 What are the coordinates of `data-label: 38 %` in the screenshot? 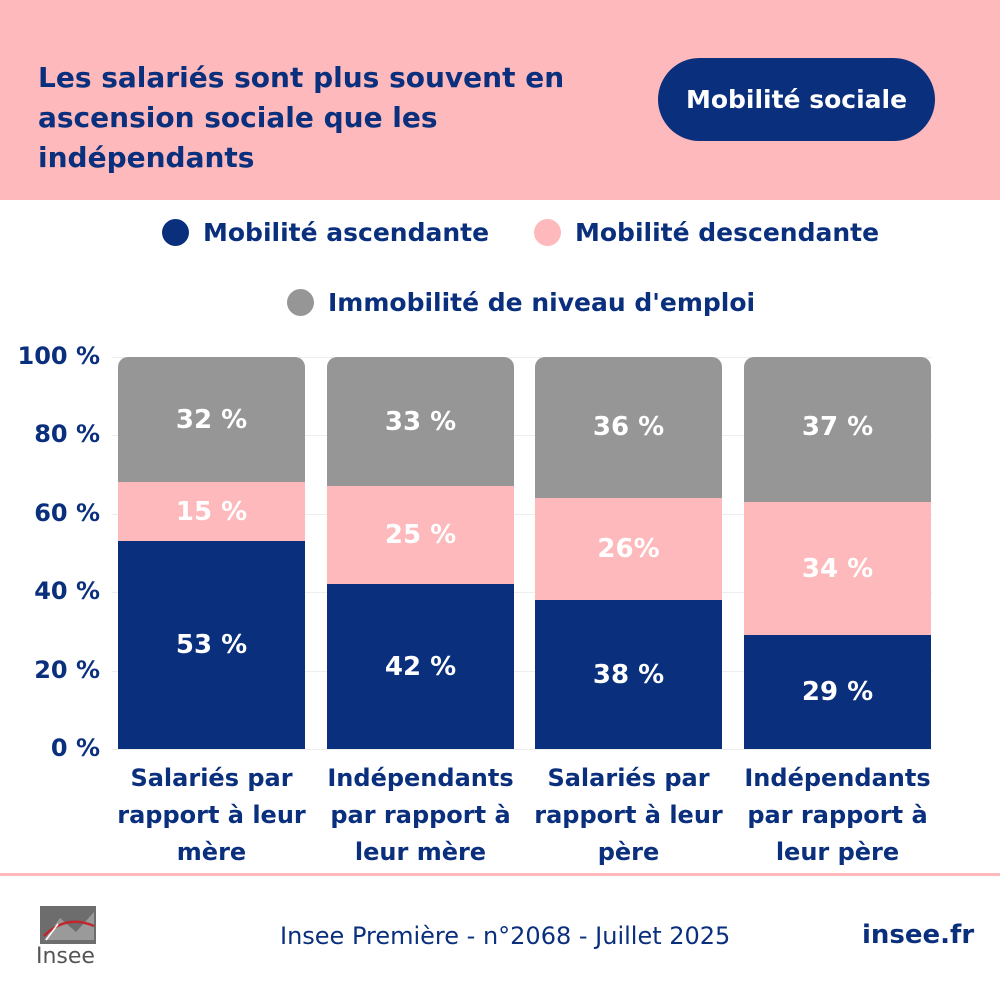 It's located at (628, 674).